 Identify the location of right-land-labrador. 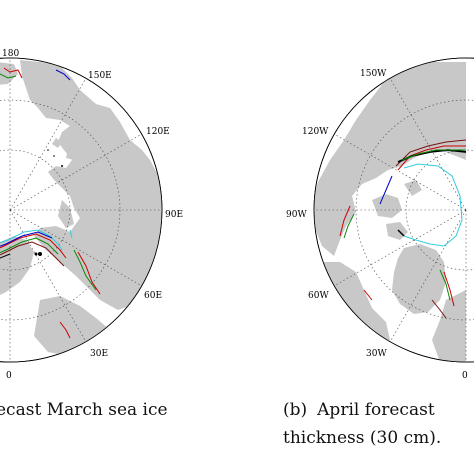
(354, 306).